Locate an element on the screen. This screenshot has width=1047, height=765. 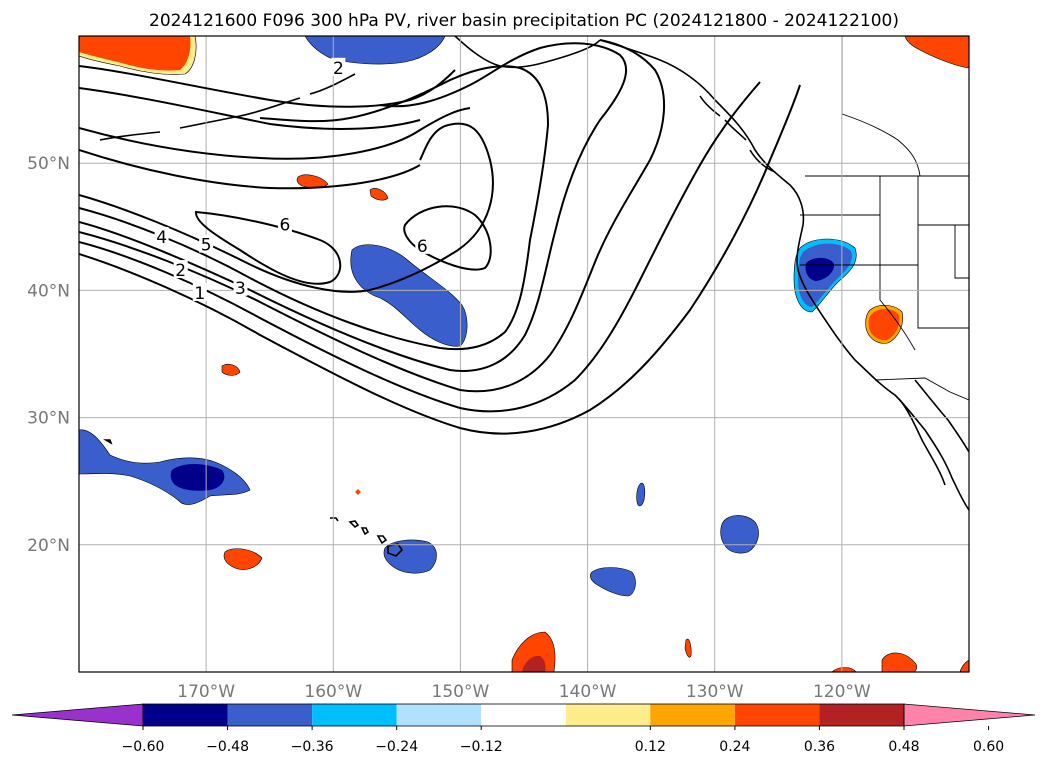
pv-contour-label: 4 is located at coordinates (161, 238).